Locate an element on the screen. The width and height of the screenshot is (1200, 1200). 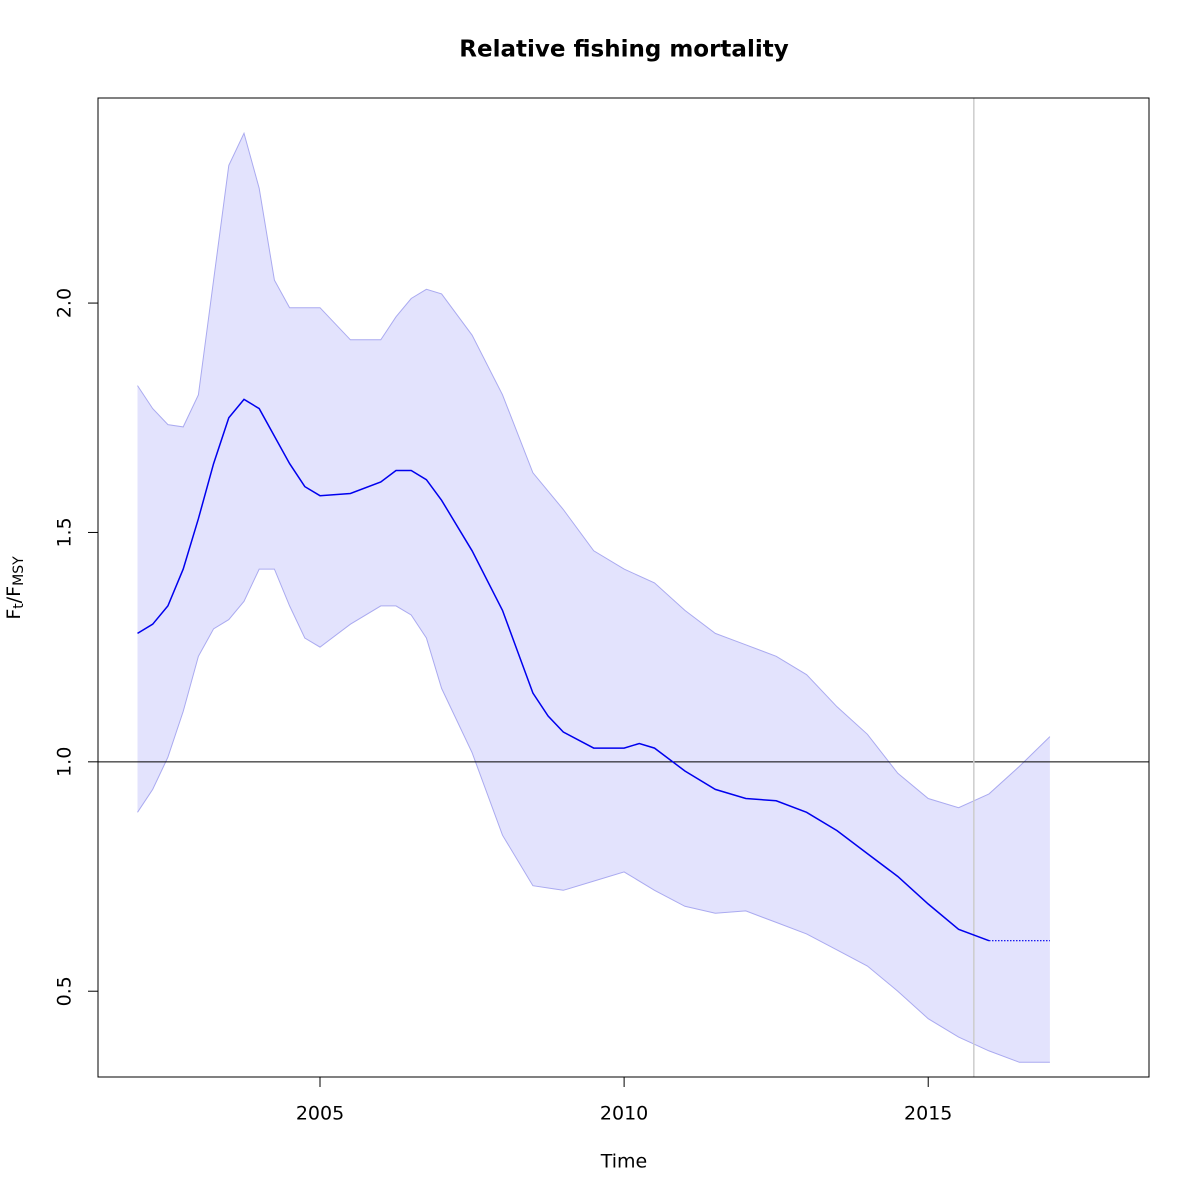
x-tick-label: 2015 is located at coordinates (928, 1114).